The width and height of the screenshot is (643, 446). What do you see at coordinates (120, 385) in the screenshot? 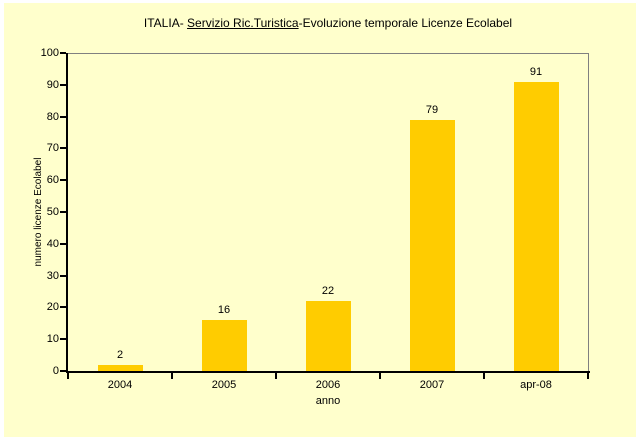
I see `x-category-label: 2004` at bounding box center [120, 385].